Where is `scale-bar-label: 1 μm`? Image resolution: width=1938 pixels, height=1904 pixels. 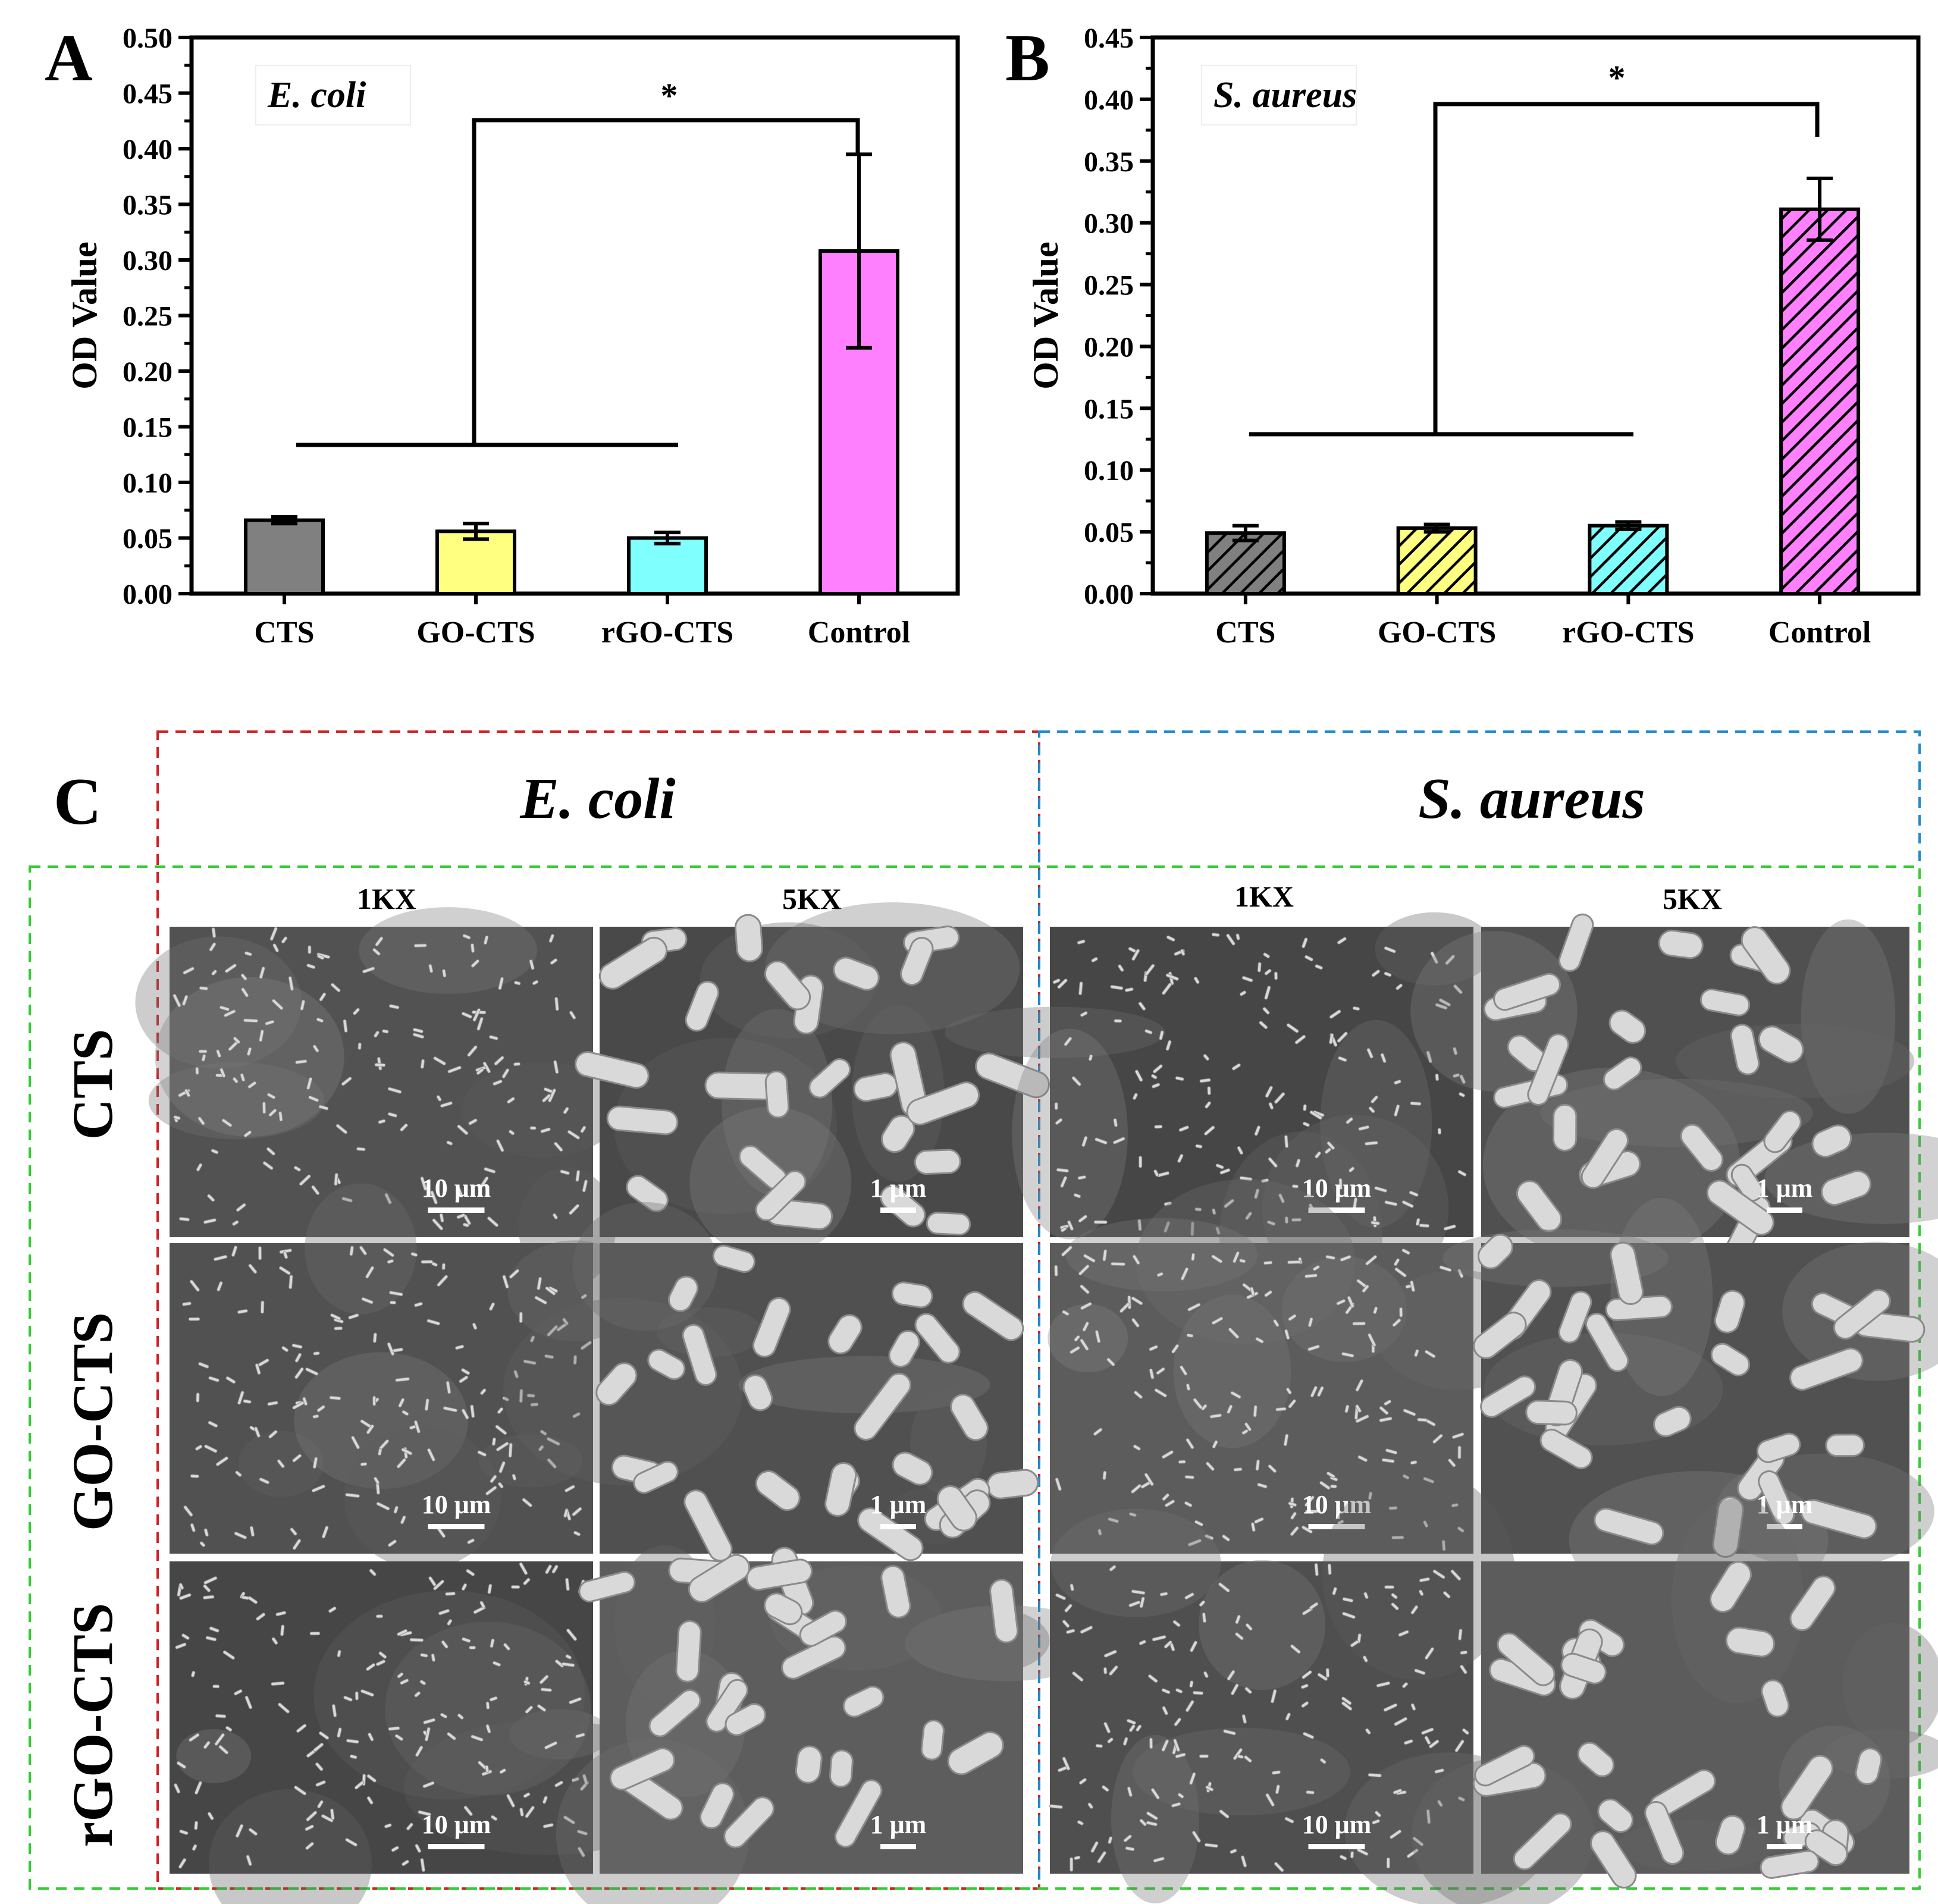
scale-bar-label: 1 μm is located at coordinates (1785, 1188).